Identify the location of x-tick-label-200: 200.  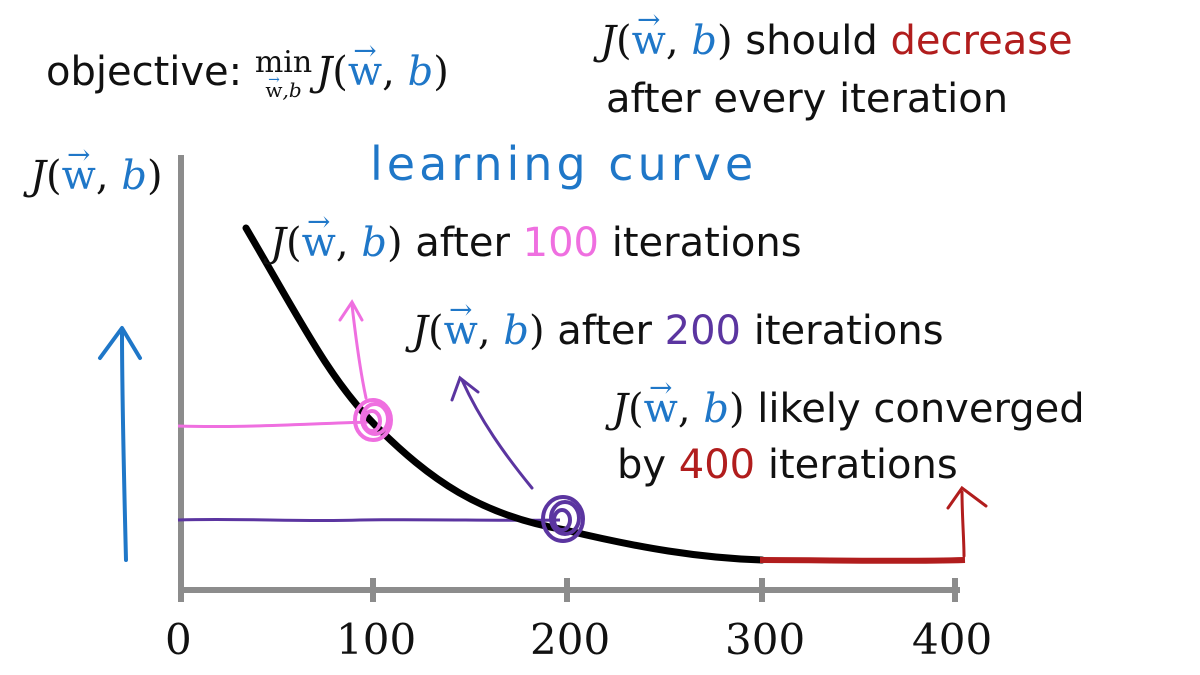
(570, 639).